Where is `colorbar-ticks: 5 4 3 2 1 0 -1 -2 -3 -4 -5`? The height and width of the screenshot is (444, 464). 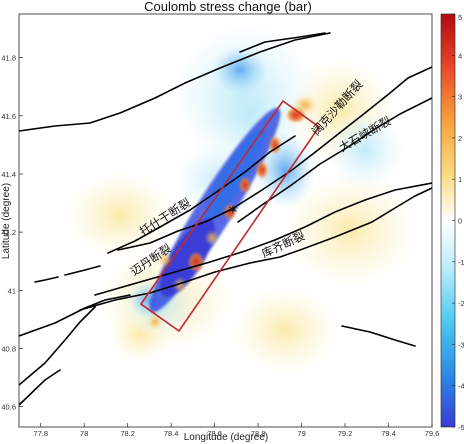
colorbar-ticks: 5 4 3 2 1 0 -1 -2 -3 -4 -5 is located at coordinates (458, 222).